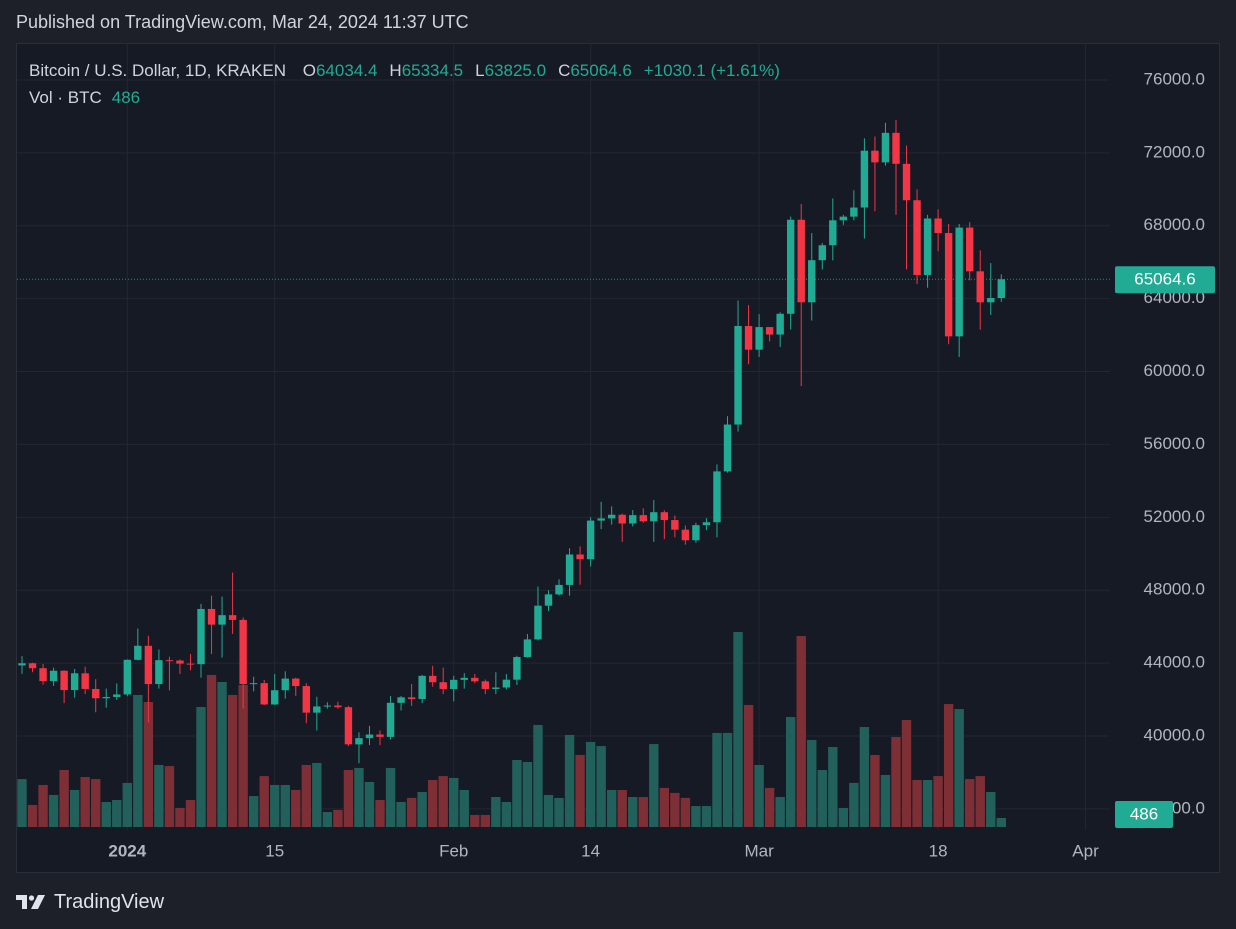 Image resolution: width=1236 pixels, height=929 pixels. Describe the element at coordinates (1165, 280) in the screenshot. I see `price-label-box` at that location.